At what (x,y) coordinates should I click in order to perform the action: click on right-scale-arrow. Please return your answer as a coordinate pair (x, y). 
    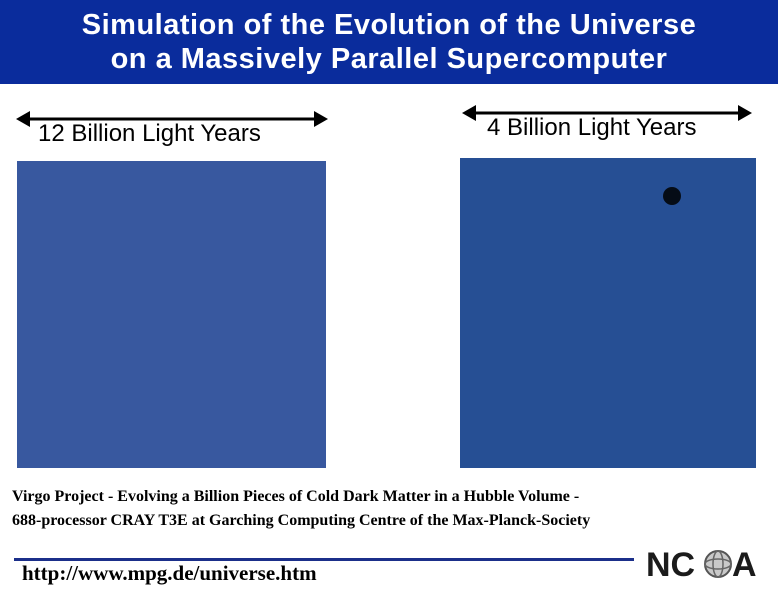
    Looking at the image, I should click on (607, 113).